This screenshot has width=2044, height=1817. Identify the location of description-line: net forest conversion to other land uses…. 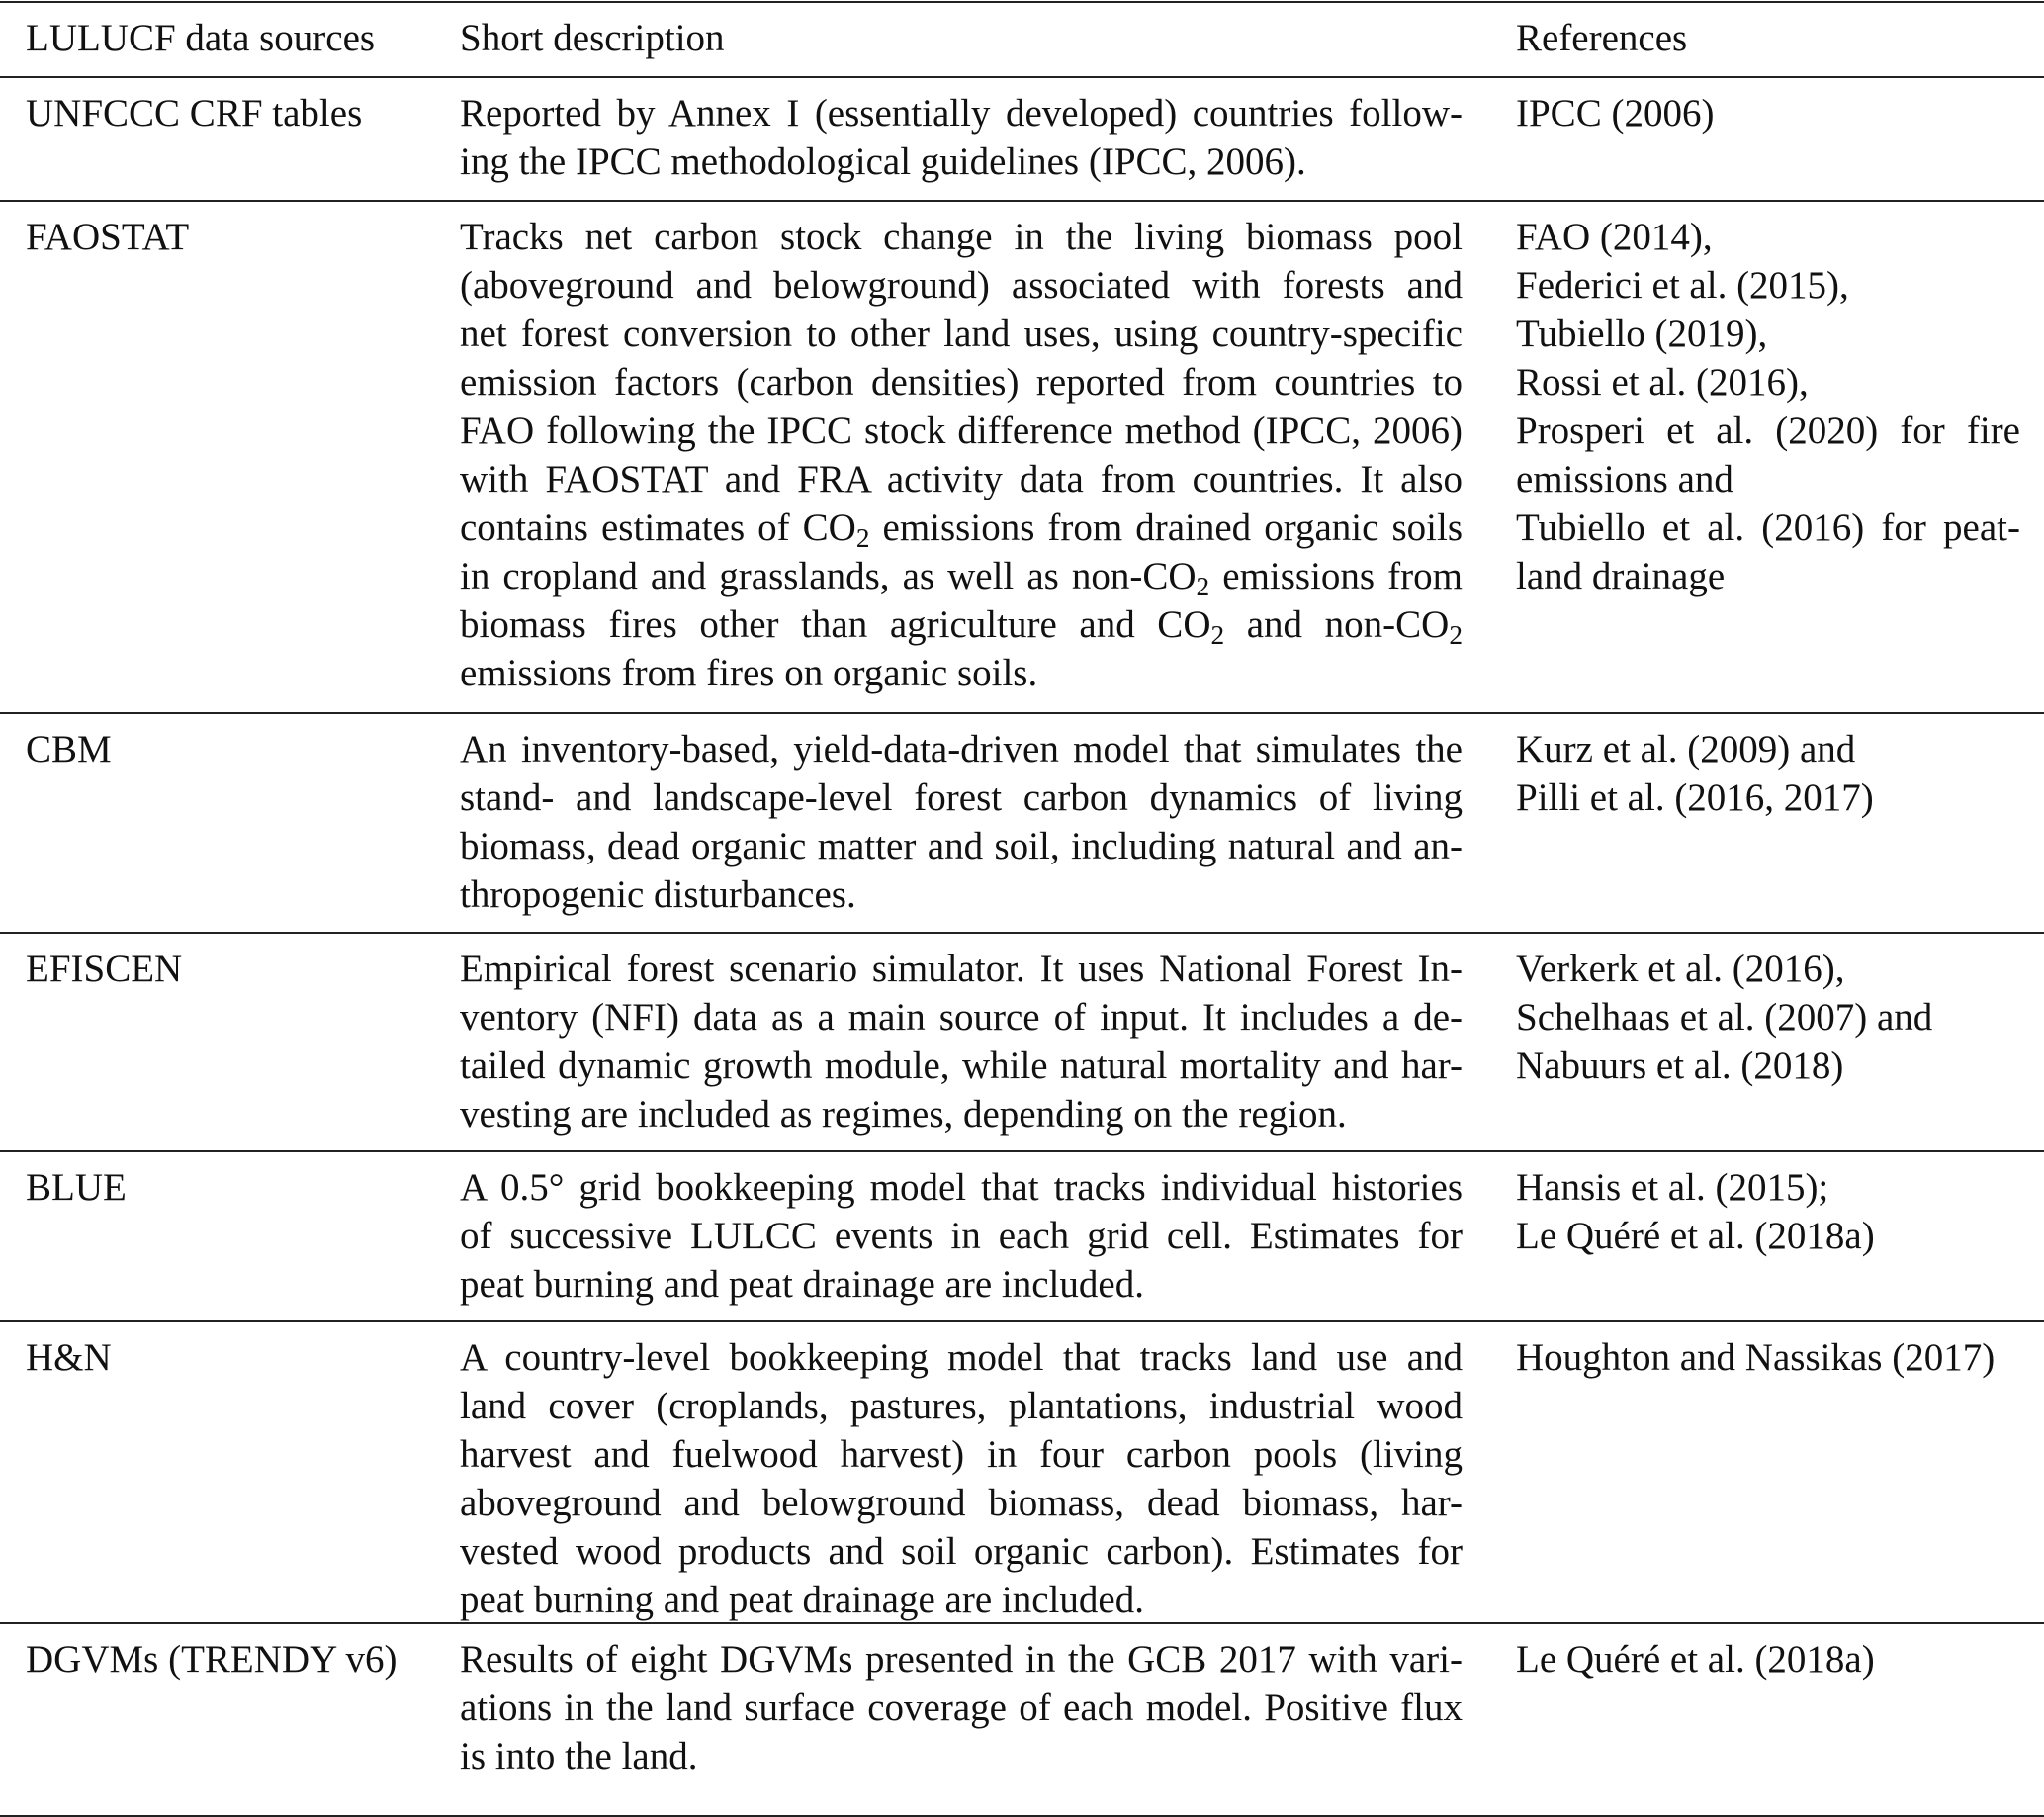
(961, 334).